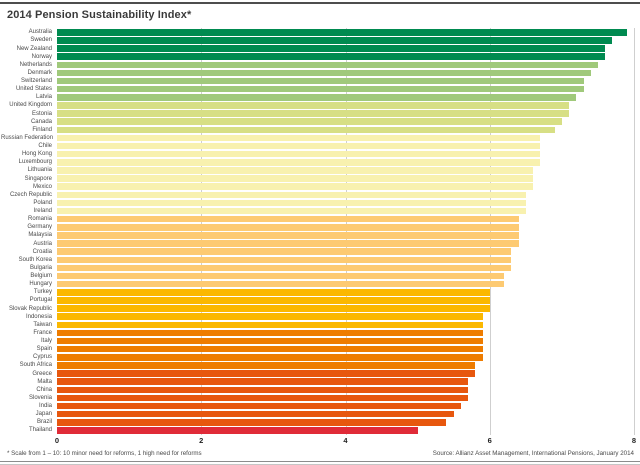  Describe the element at coordinates (317, 349) in the screenshot. I see `bar-row: Spain` at that location.